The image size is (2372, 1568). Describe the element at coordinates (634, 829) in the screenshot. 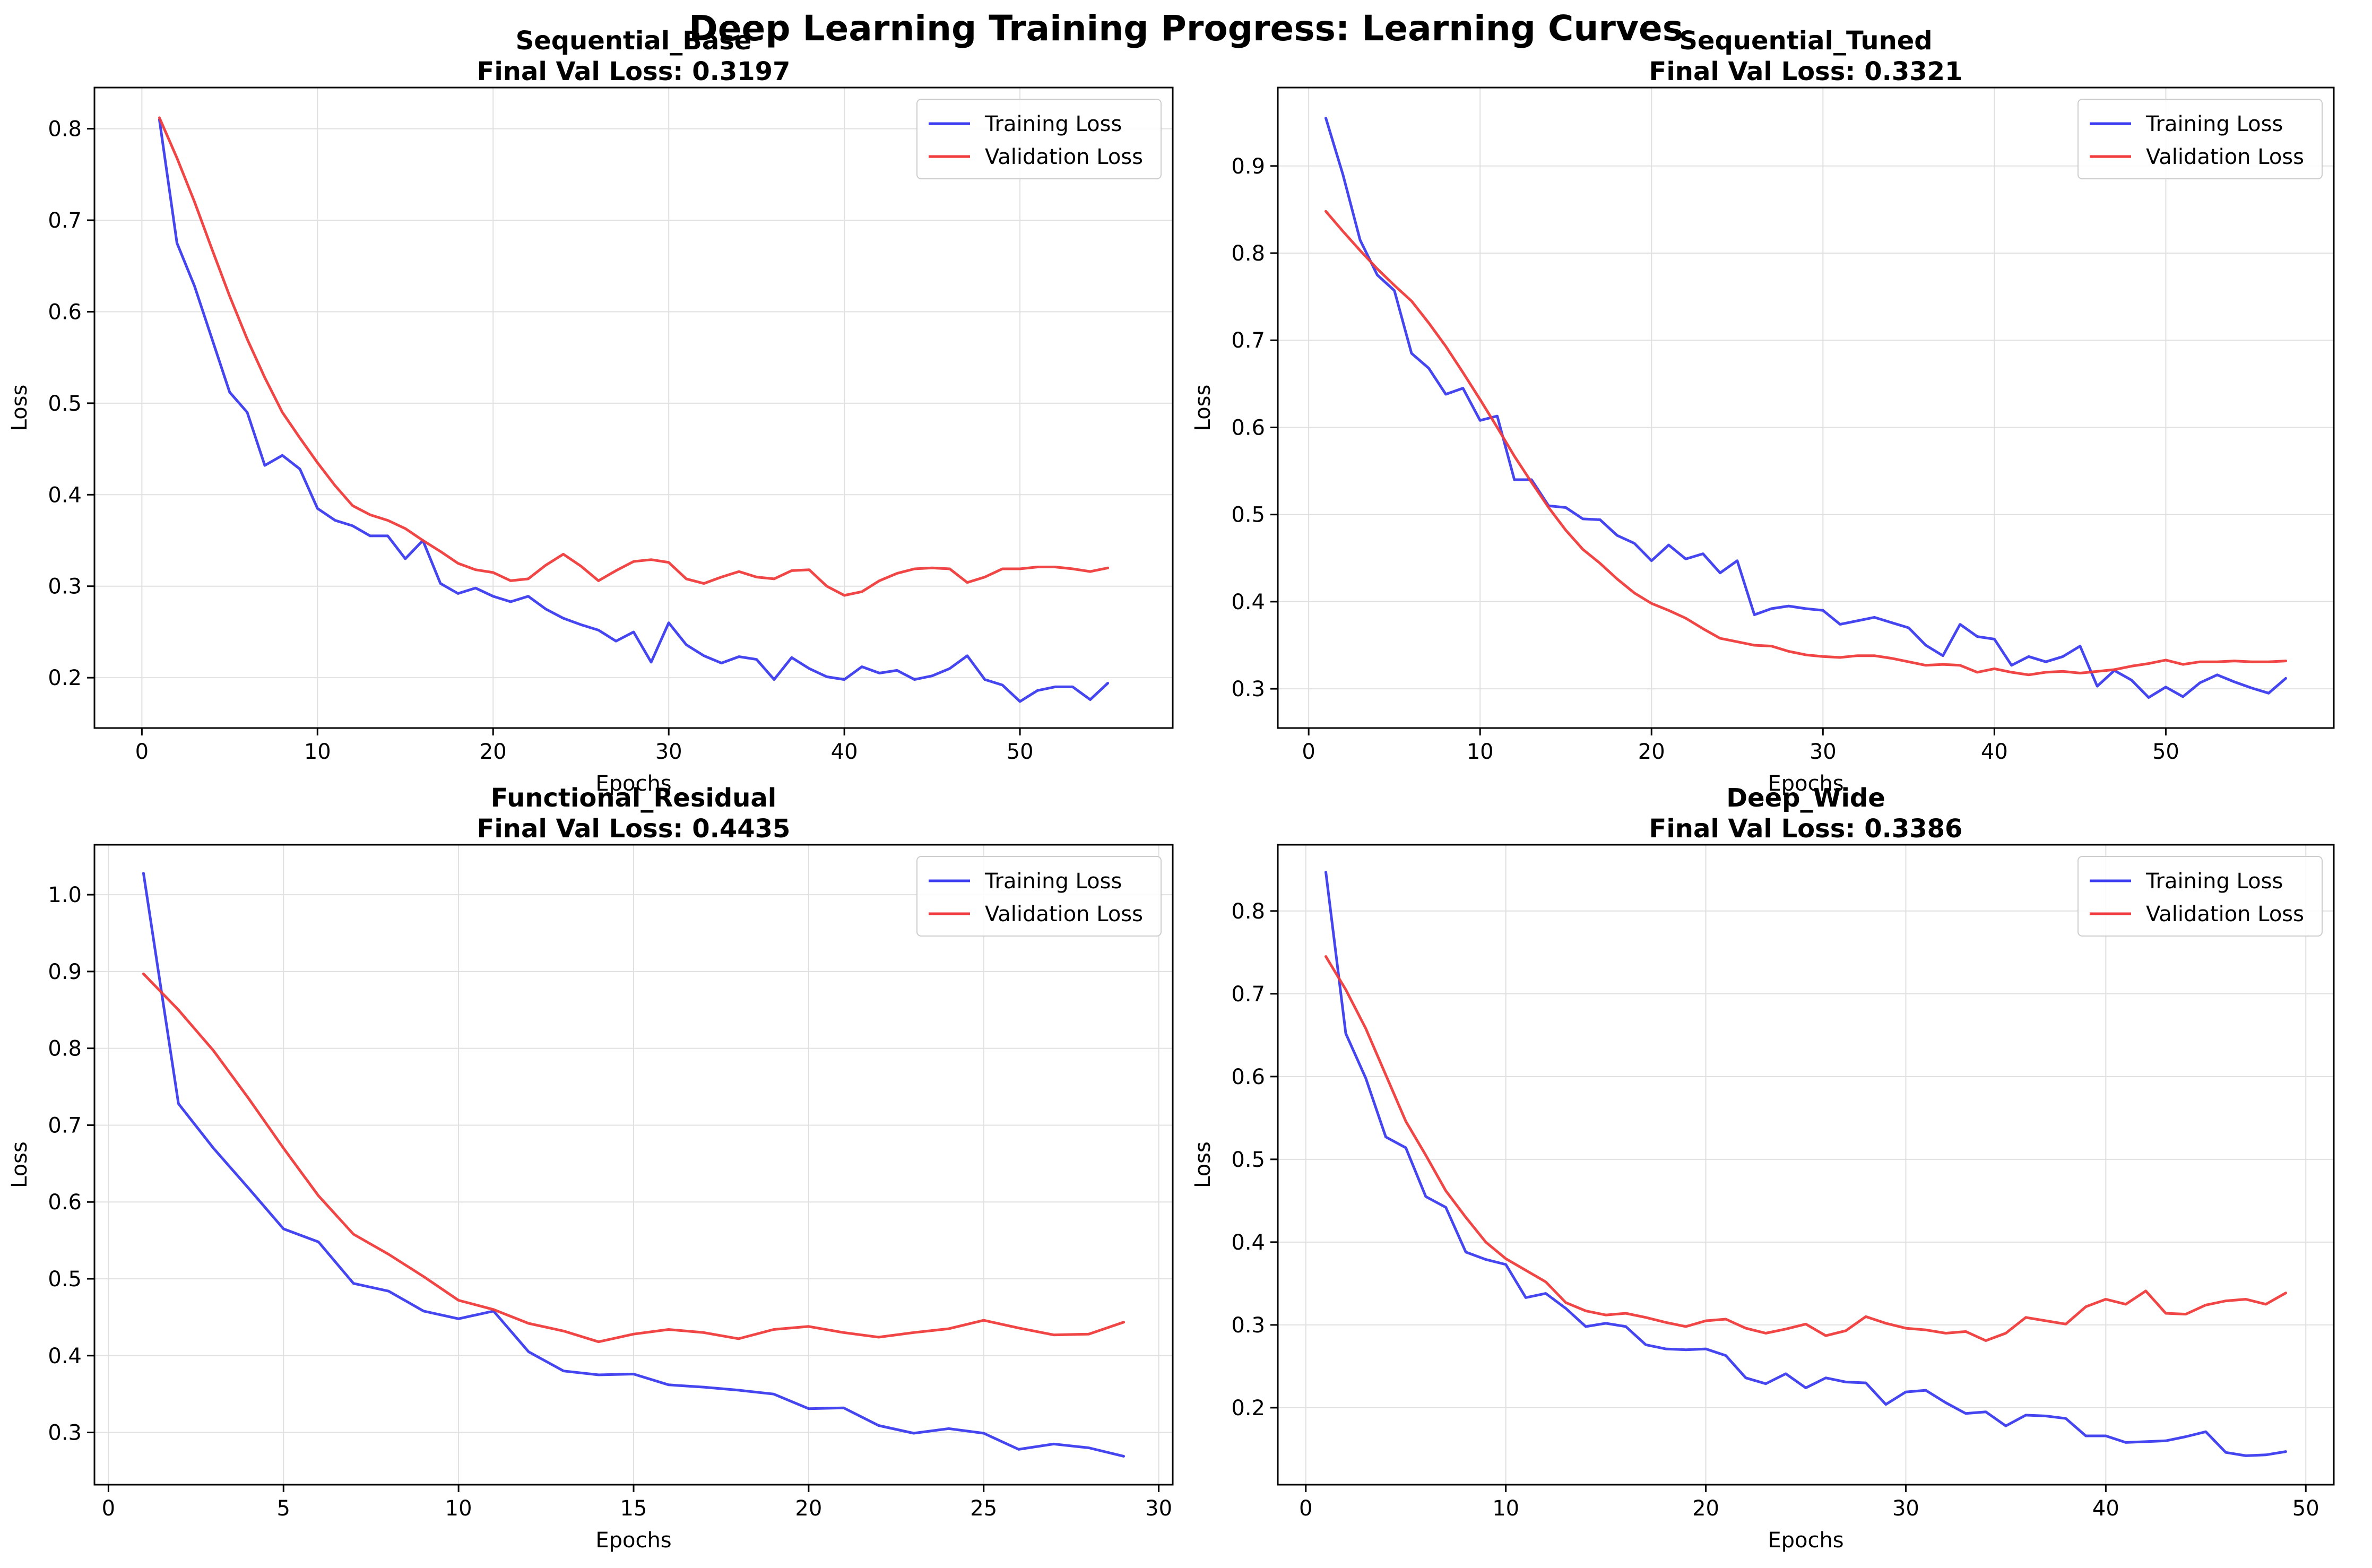

I see `panel-subtitle: Final Val Loss: 0.4435` at that location.